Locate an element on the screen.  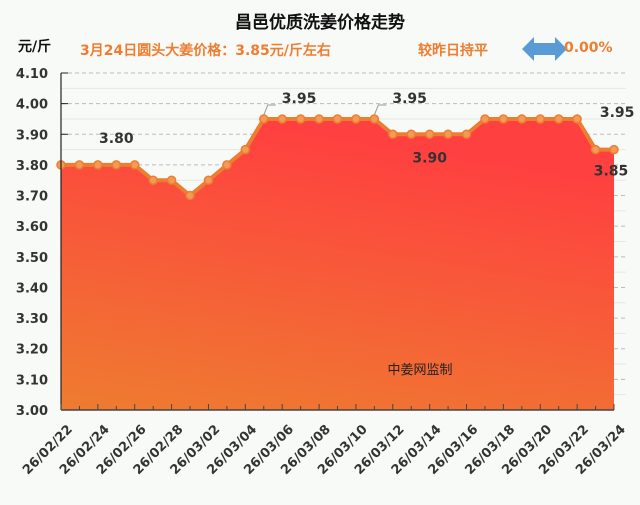
y-axis-unit: 元/斤 is located at coordinates (35, 47).